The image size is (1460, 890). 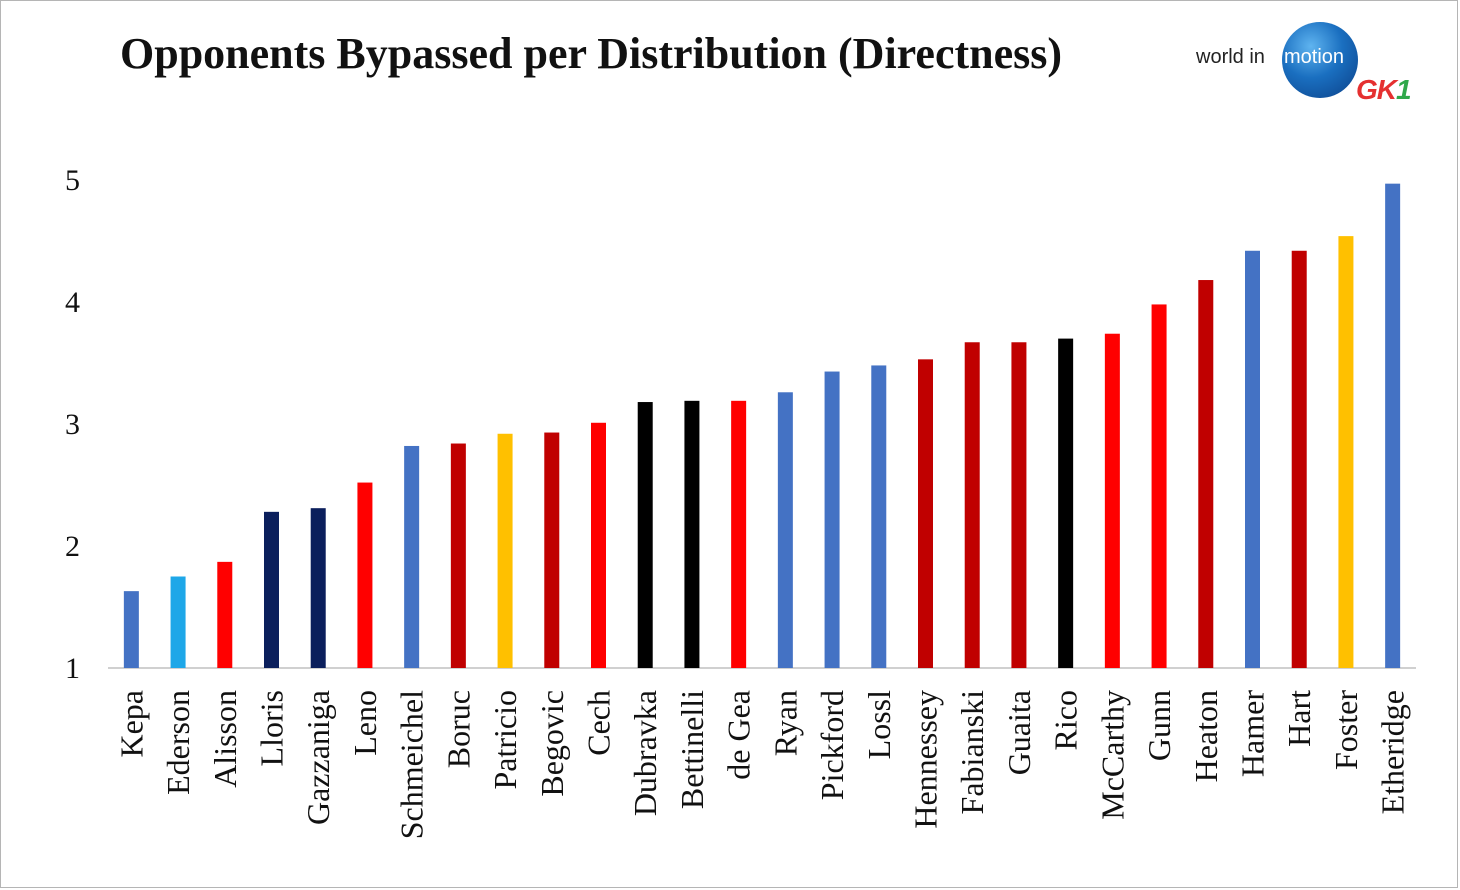 I want to click on x-tick-label: McCarthy, so click(x=1112, y=755).